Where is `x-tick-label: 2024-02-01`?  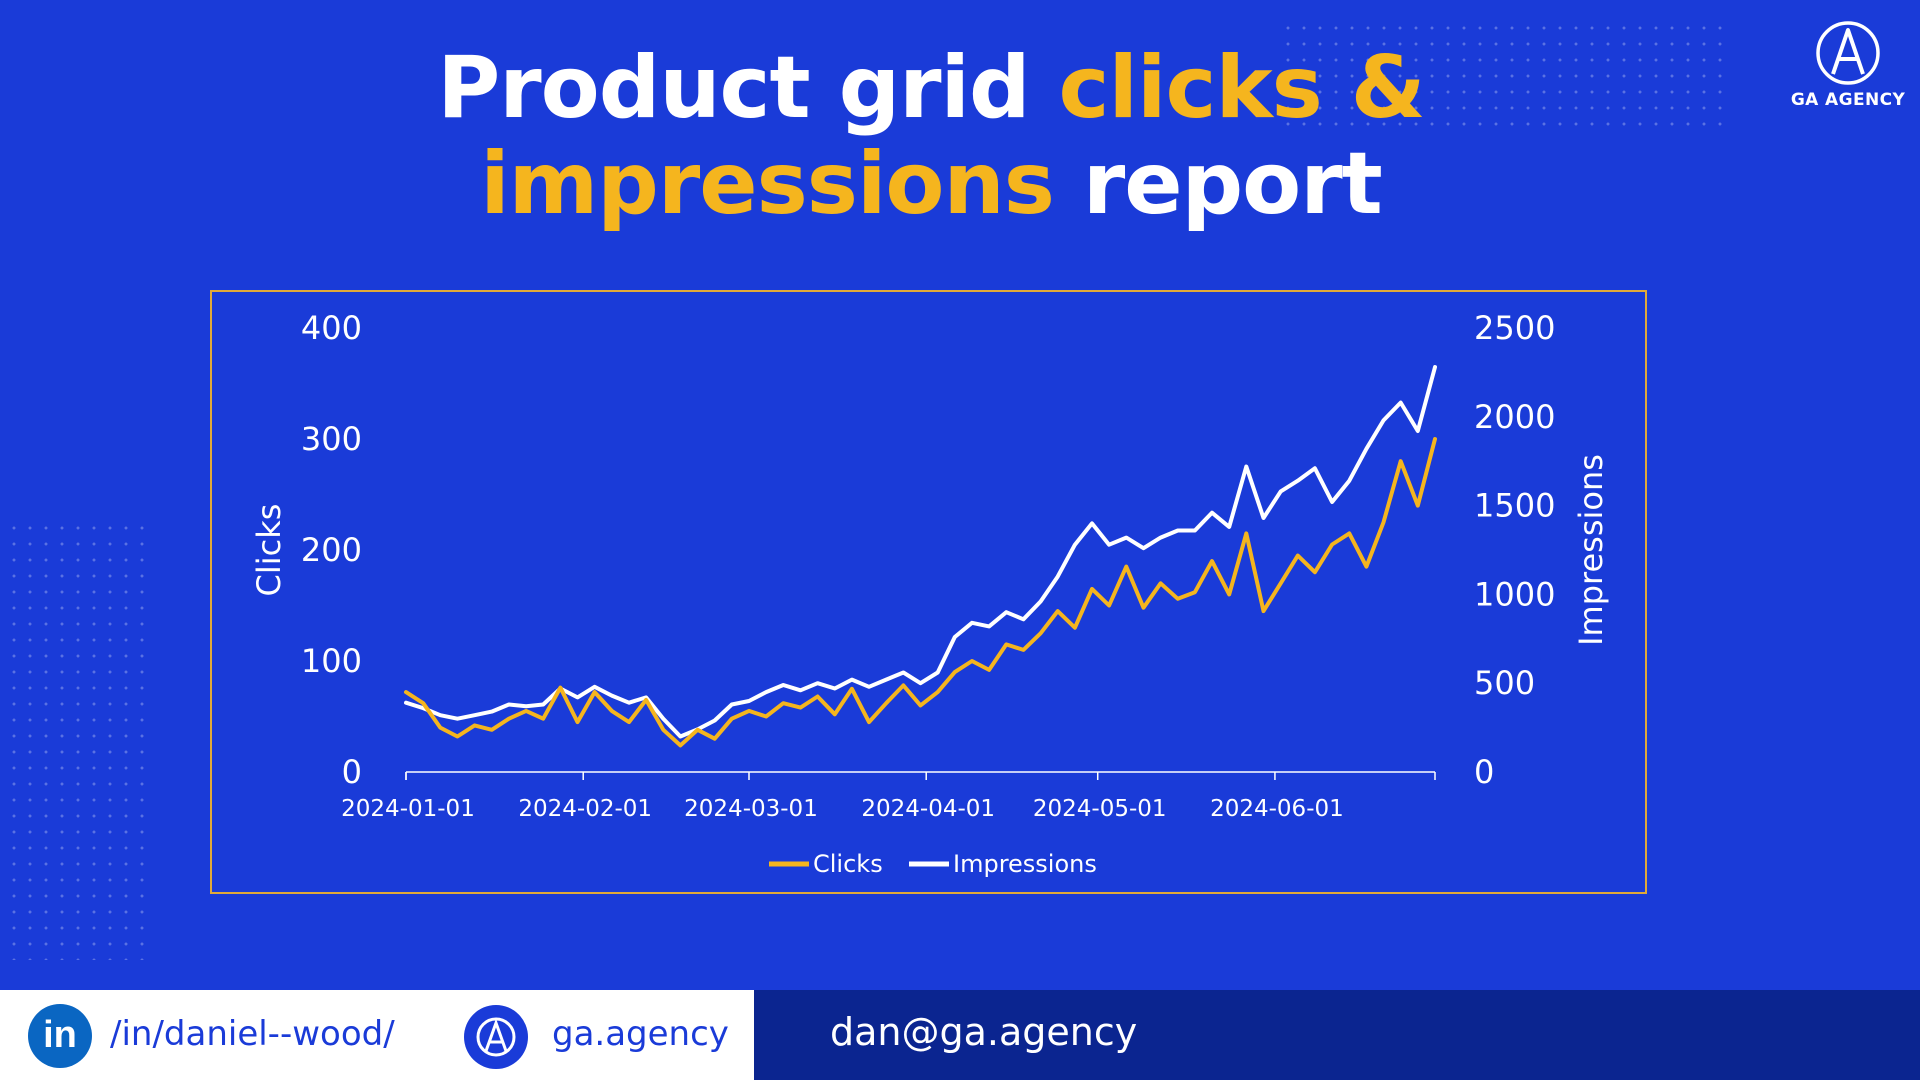
x-tick-label: 2024-02-01 is located at coordinates (585, 809).